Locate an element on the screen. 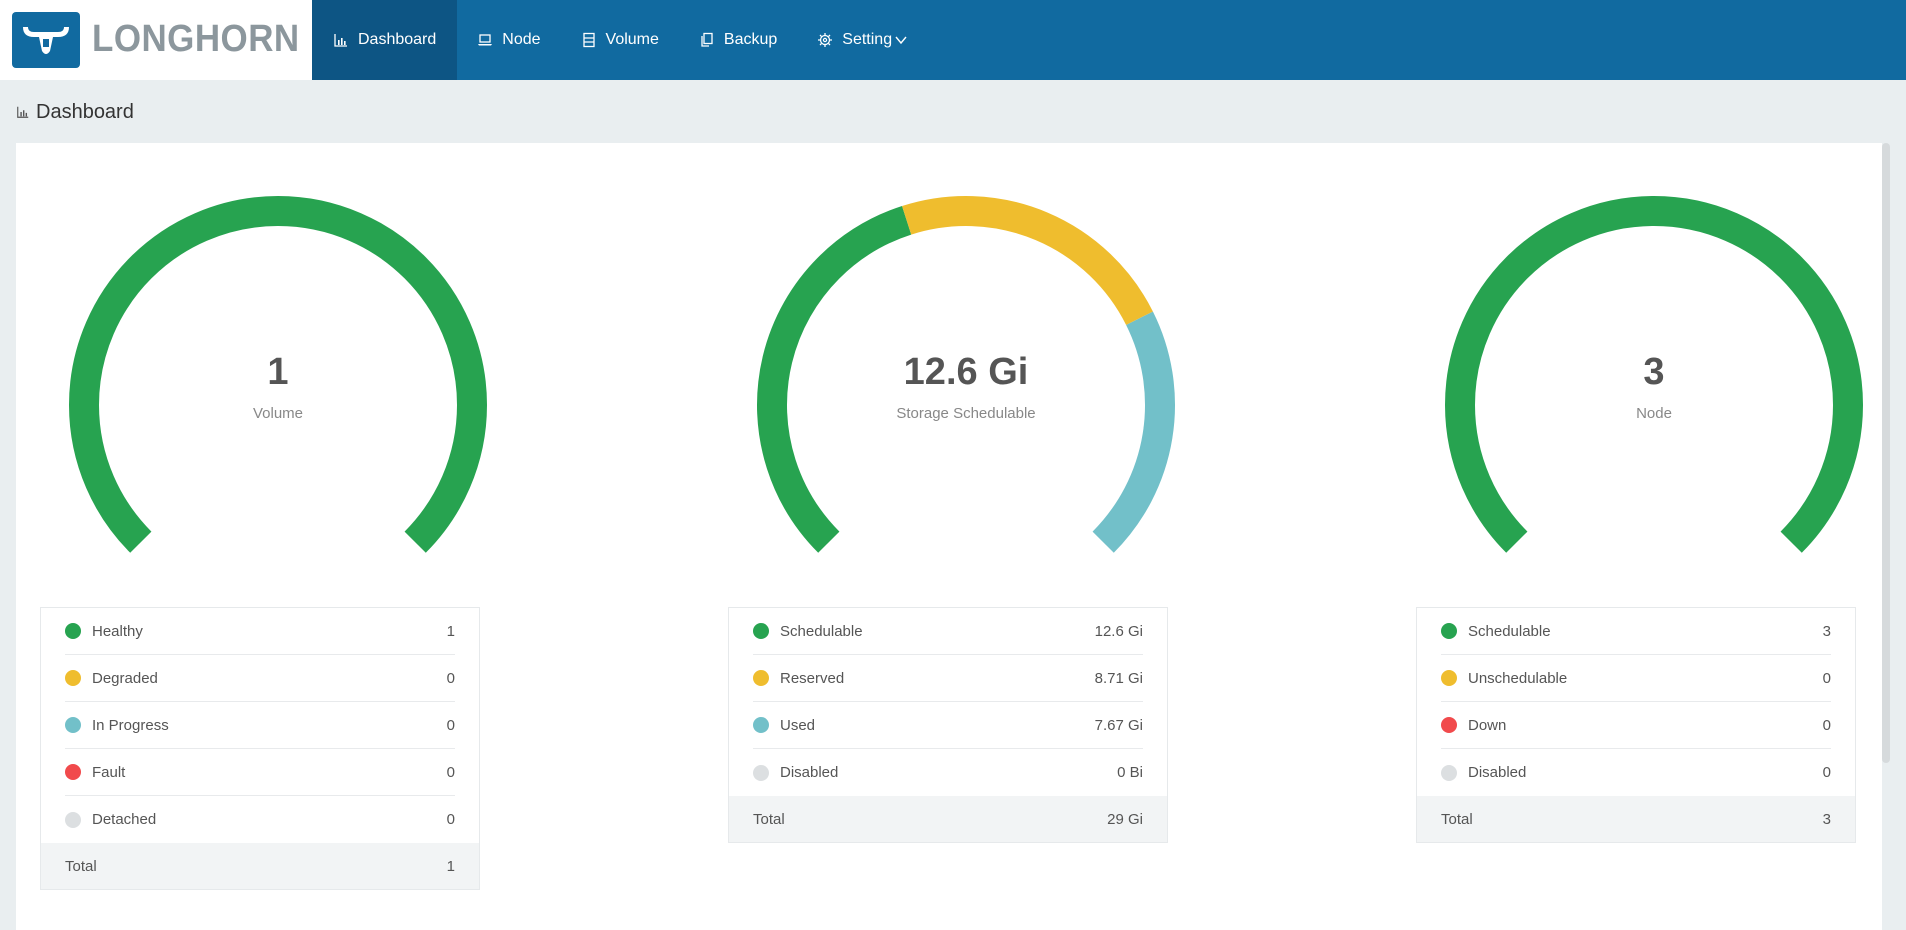  page-title: Dashboard is located at coordinates (75, 112).